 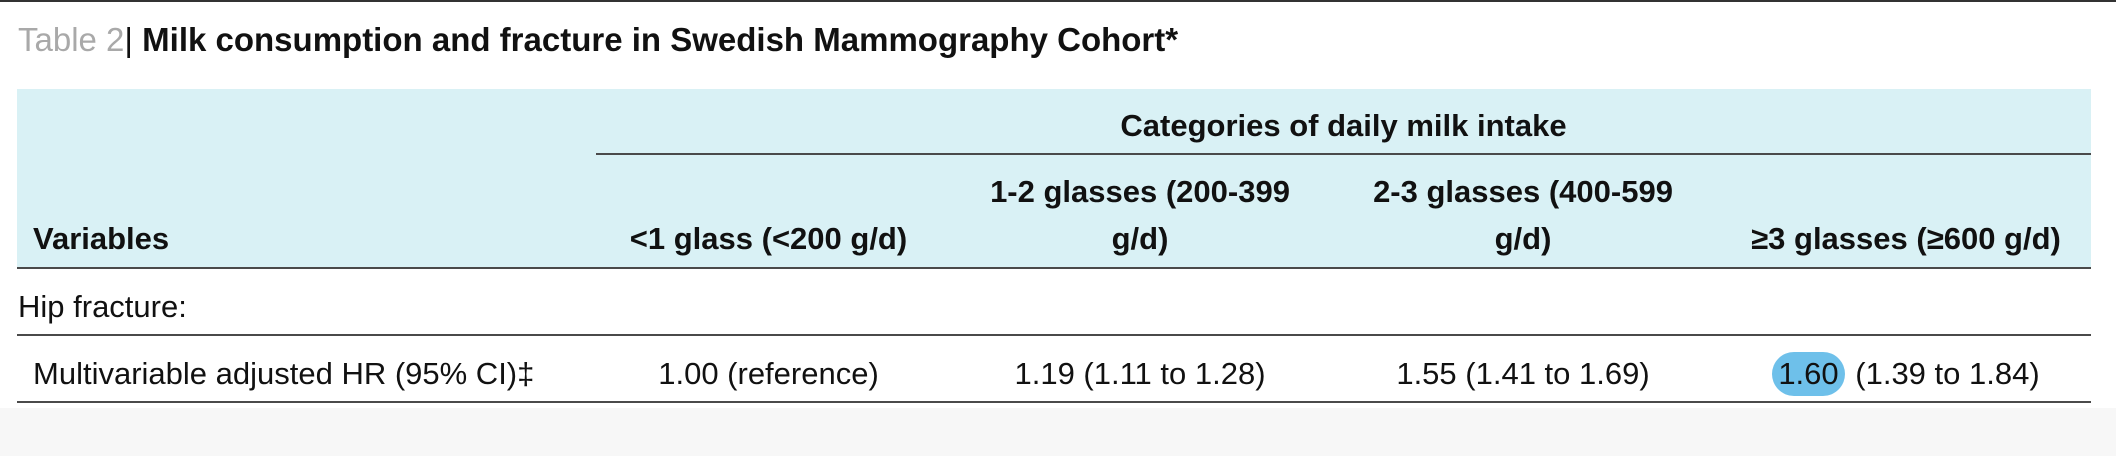 I want to click on top-rule, so click(x=1058, y=1).